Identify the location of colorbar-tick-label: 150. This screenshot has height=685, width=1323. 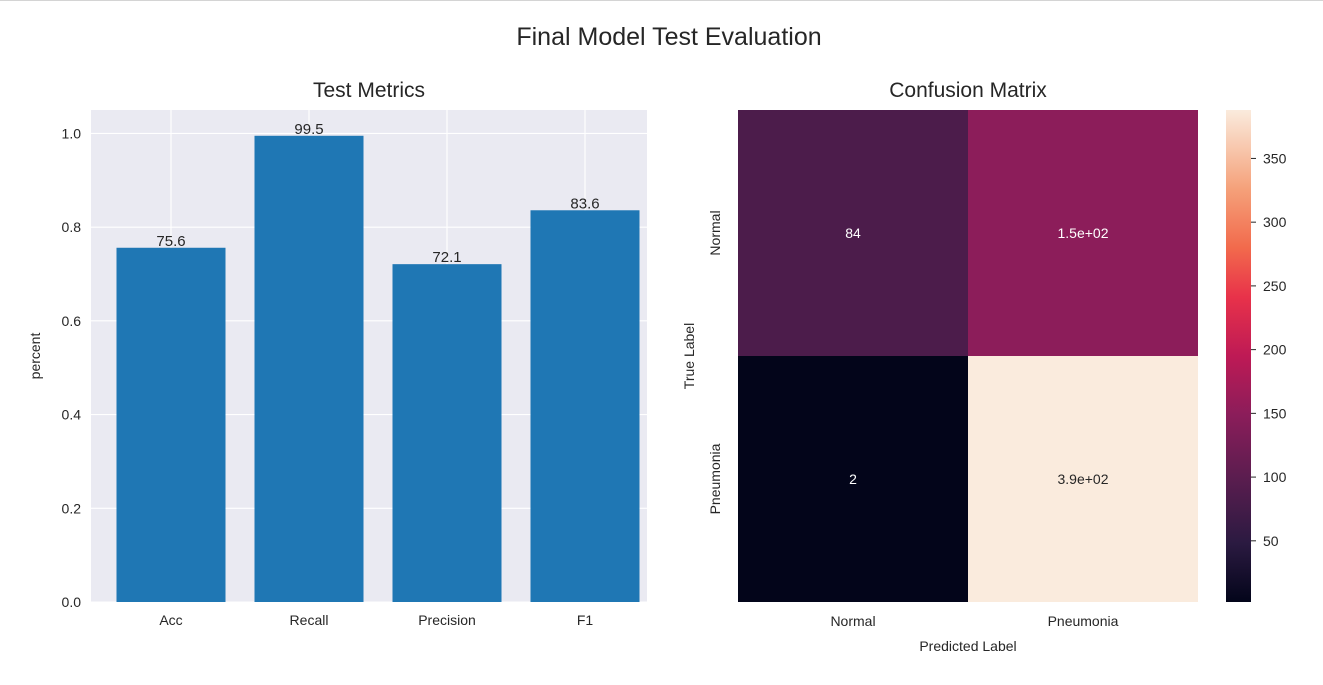
(1275, 413).